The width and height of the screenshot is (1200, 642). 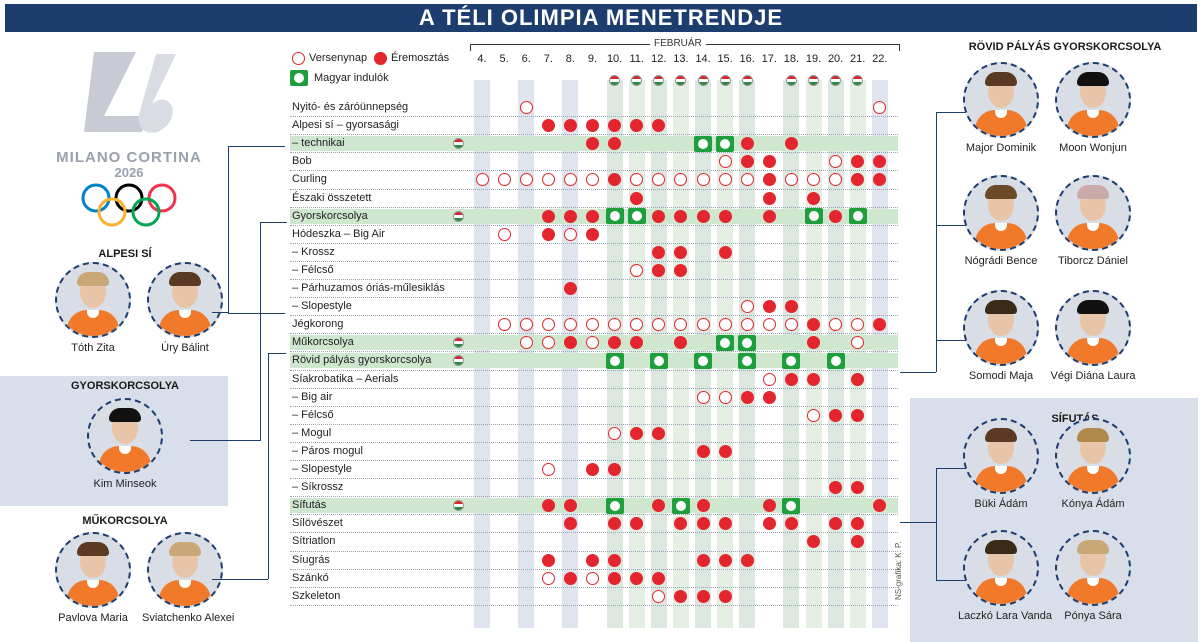 I want to click on day-label: 13., so click(x=681, y=59).